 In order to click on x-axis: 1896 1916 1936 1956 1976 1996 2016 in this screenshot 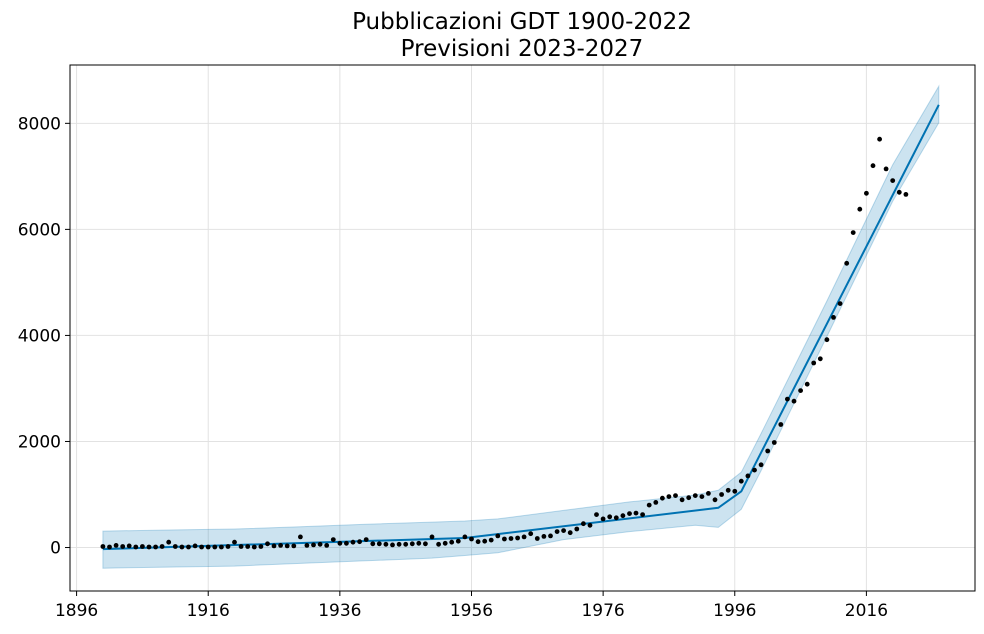, I will do `click(471, 606)`.